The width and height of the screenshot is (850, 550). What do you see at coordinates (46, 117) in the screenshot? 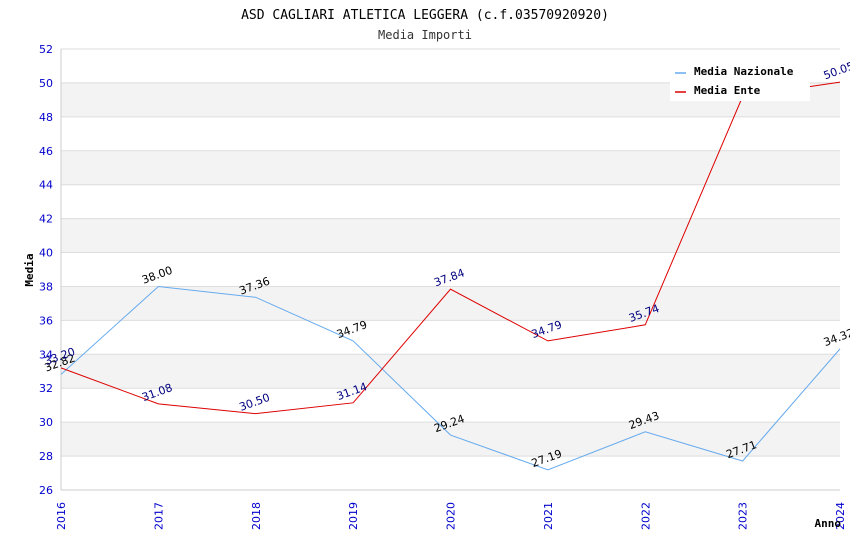
I see `y-tick-label: 48` at bounding box center [46, 117].